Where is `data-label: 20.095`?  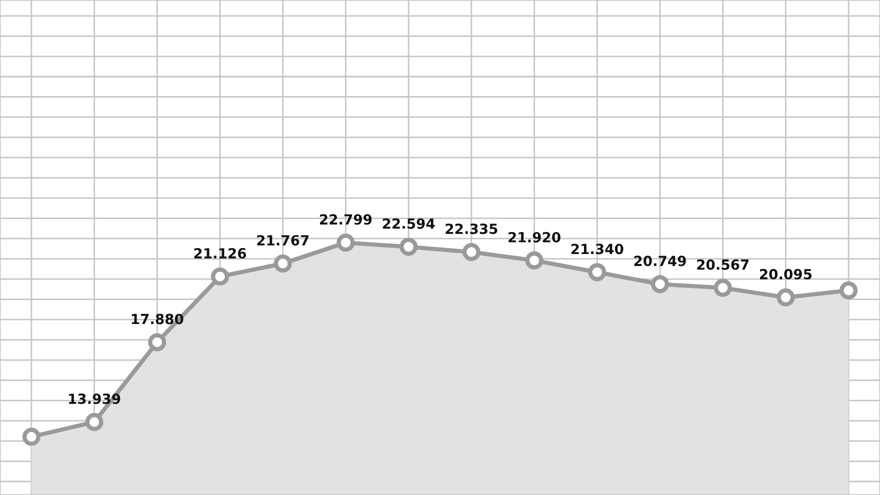 data-label: 20.095 is located at coordinates (786, 274).